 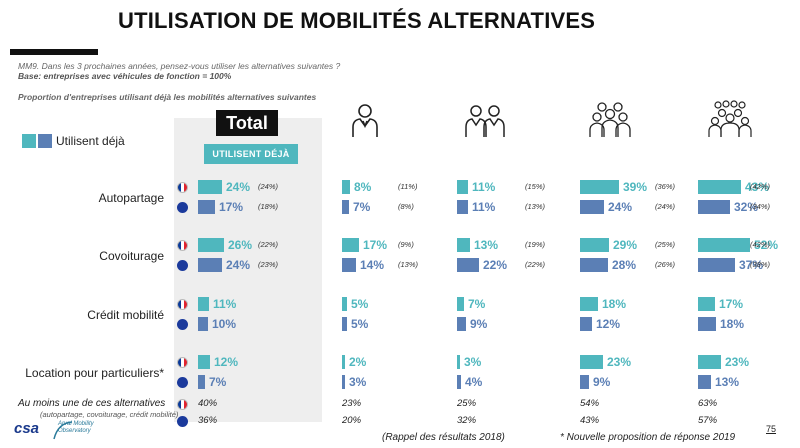 What do you see at coordinates (365, 120) in the screenshot?
I see `person-icon` at bounding box center [365, 120].